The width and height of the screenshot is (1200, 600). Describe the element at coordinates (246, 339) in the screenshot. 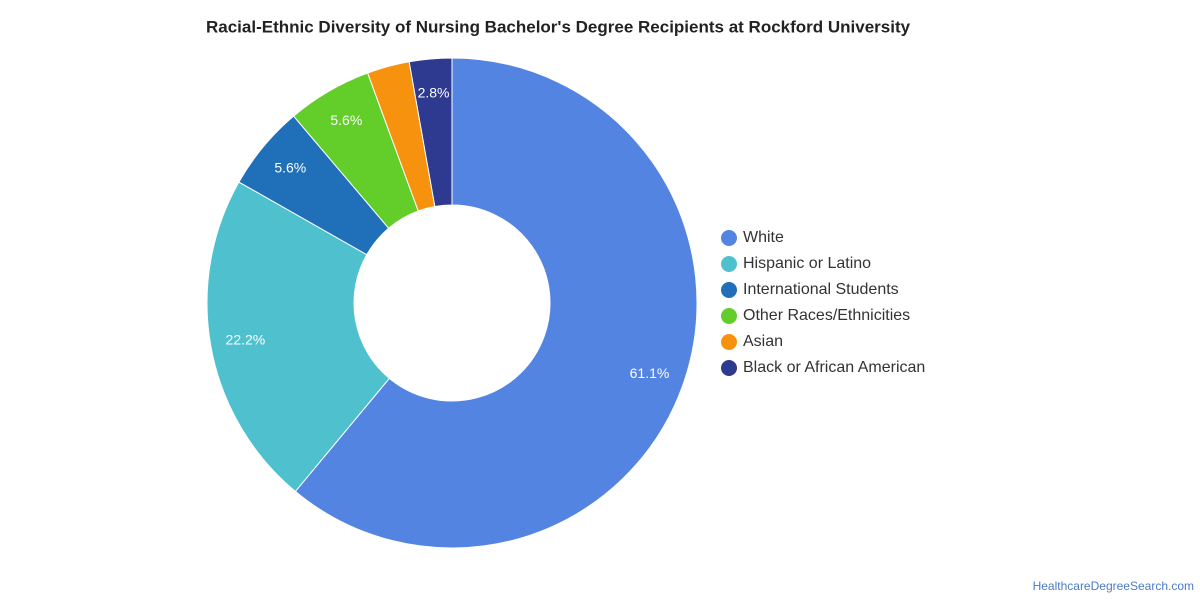

I see `slice-label: 22.2%` at that location.